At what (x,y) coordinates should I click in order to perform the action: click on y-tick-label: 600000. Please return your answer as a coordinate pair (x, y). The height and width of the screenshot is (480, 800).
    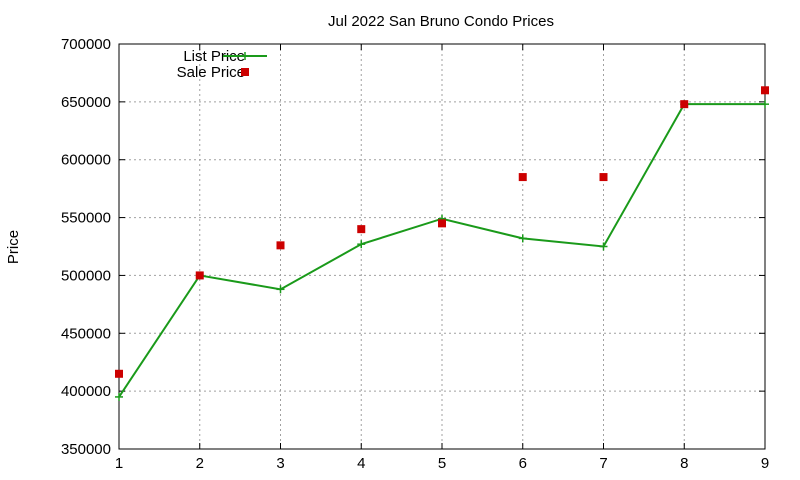
    Looking at the image, I should click on (86, 160).